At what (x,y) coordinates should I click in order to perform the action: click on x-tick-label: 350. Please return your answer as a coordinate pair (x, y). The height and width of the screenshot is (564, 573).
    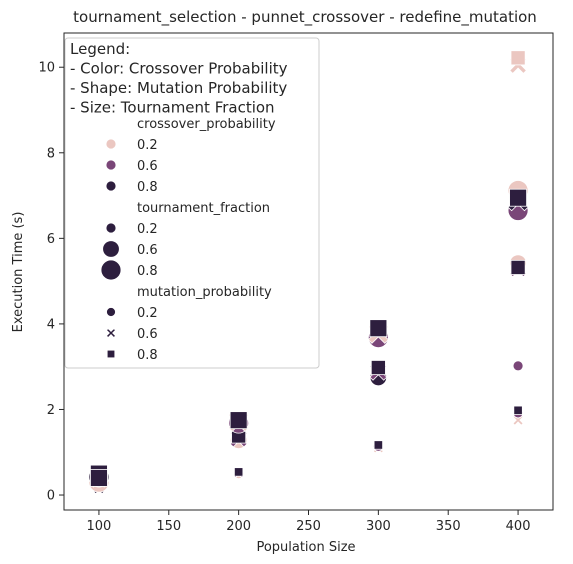
    Looking at the image, I should click on (448, 526).